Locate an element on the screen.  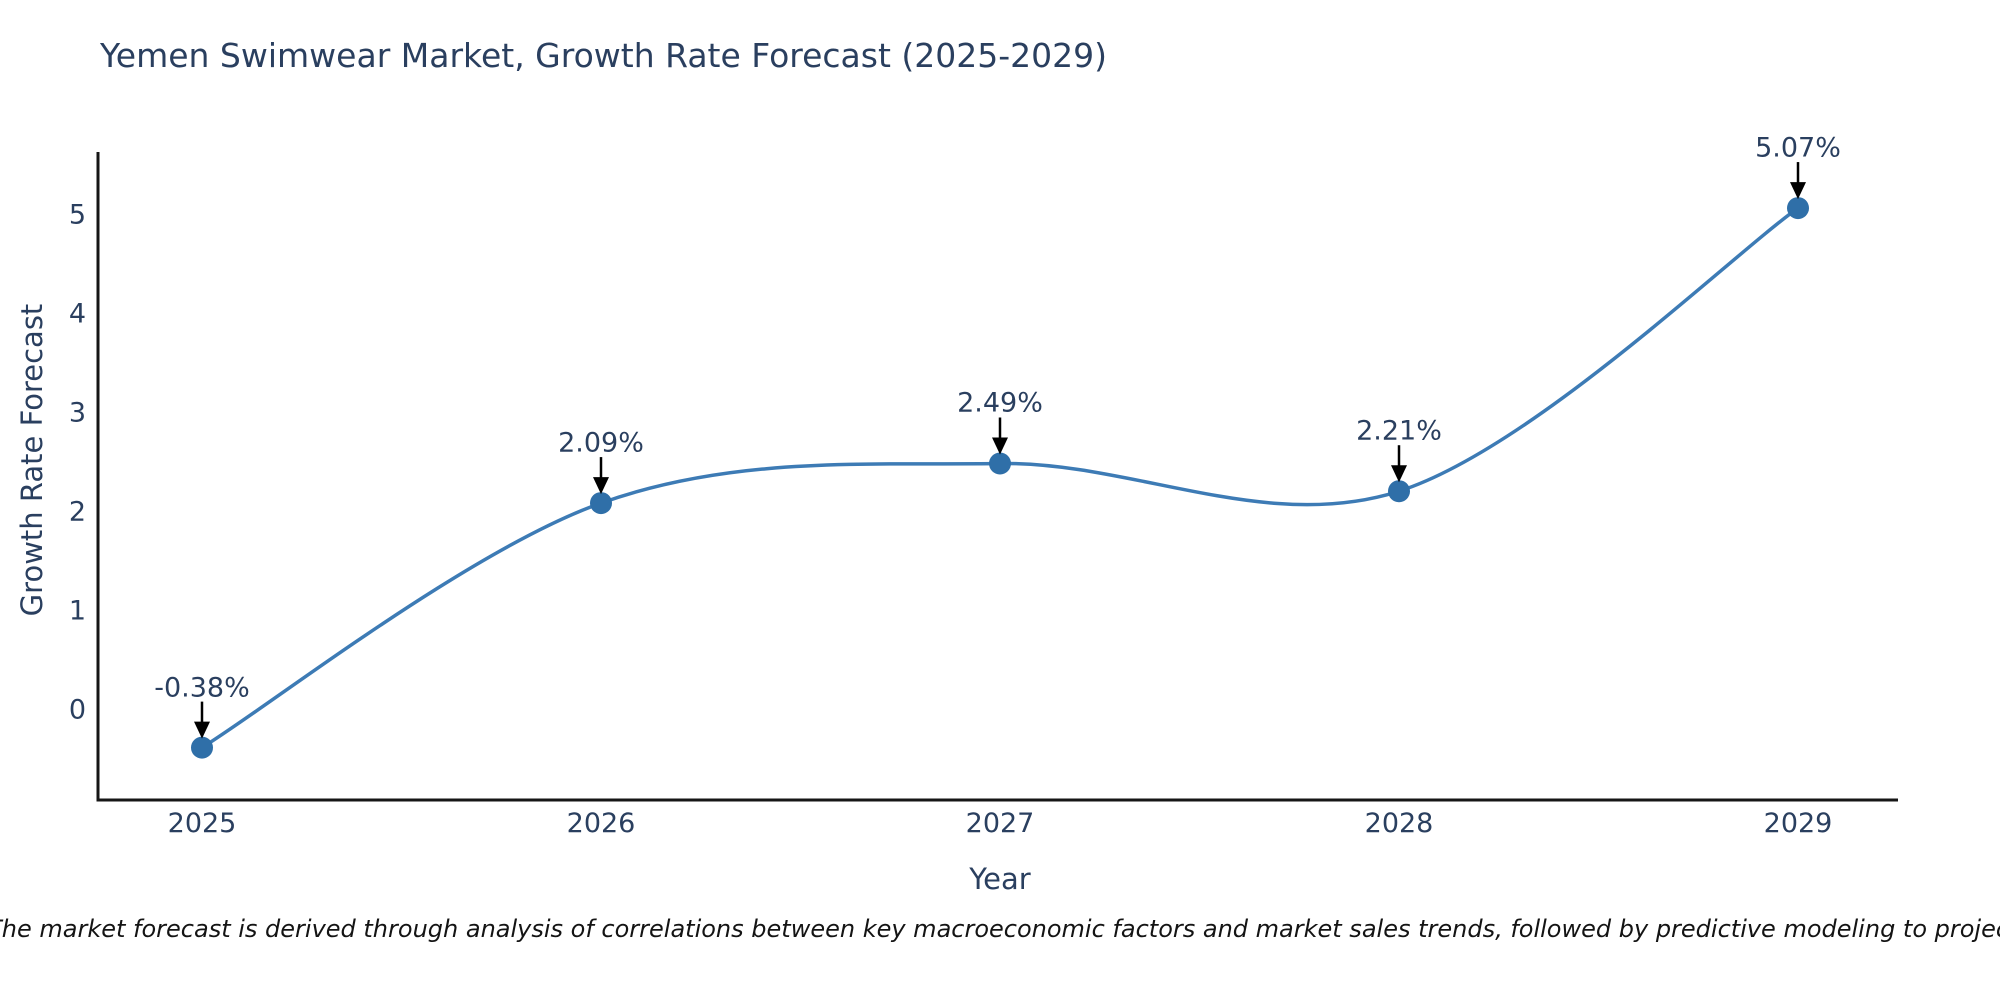
y-tick-label: 1 is located at coordinates (77, 611).